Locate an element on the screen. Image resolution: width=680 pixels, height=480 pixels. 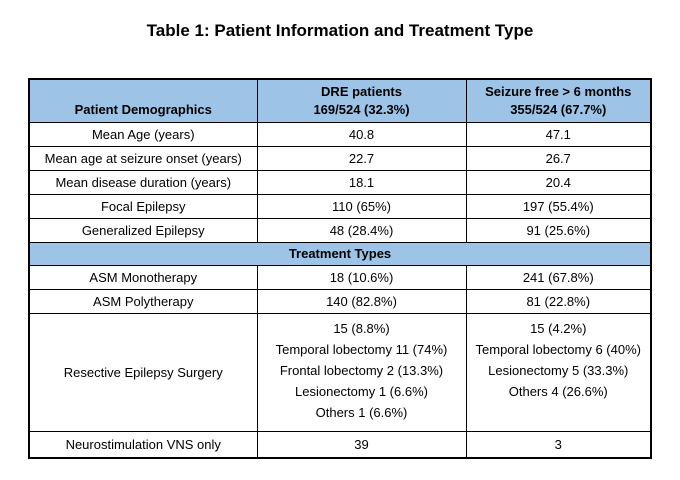
row-label: Mean age at seizure onset (years) is located at coordinates (143, 158).